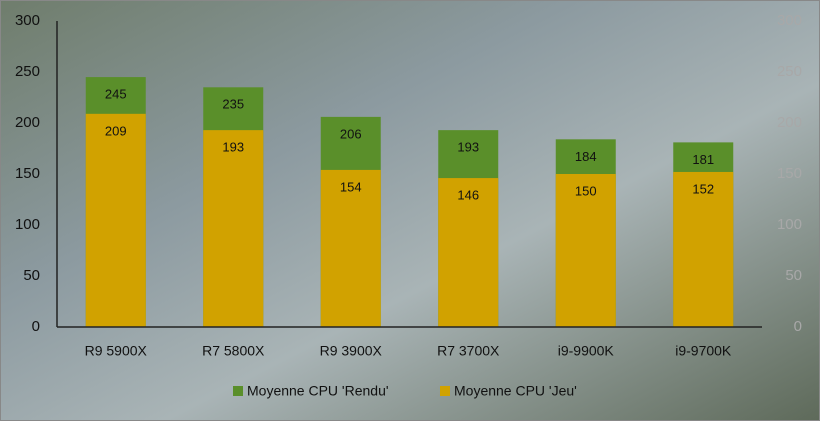 The image size is (820, 421). Describe the element at coordinates (789, 173) in the screenshot. I see `y2-tick-label: 150` at that location.